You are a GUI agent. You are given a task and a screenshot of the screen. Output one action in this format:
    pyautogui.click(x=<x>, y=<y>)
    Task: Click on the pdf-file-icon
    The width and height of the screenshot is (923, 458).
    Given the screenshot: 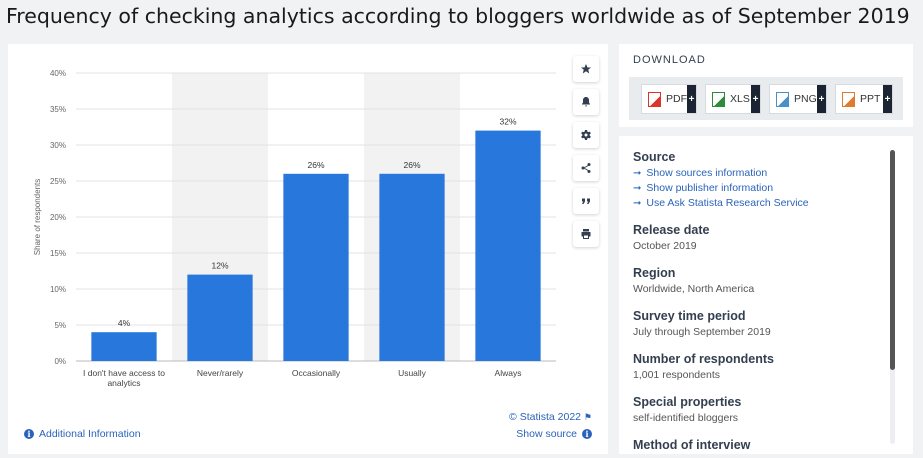 What is the action you would take?
    pyautogui.click(x=654, y=99)
    